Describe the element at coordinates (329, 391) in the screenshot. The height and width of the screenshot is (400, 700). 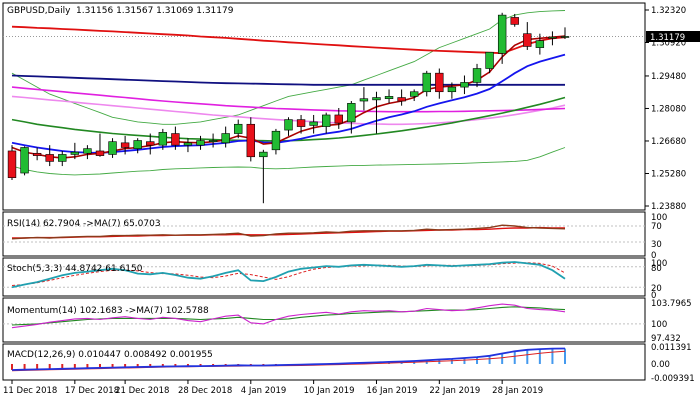
I see `date-axis-label: 10 Jan 2019` at that location.